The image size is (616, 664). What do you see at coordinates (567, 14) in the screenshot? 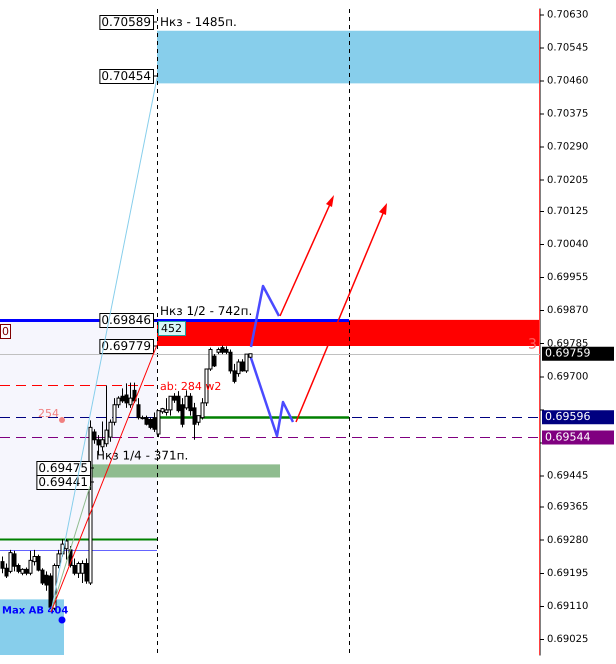
I see `y-tick-label: 0.70630` at bounding box center [567, 14].